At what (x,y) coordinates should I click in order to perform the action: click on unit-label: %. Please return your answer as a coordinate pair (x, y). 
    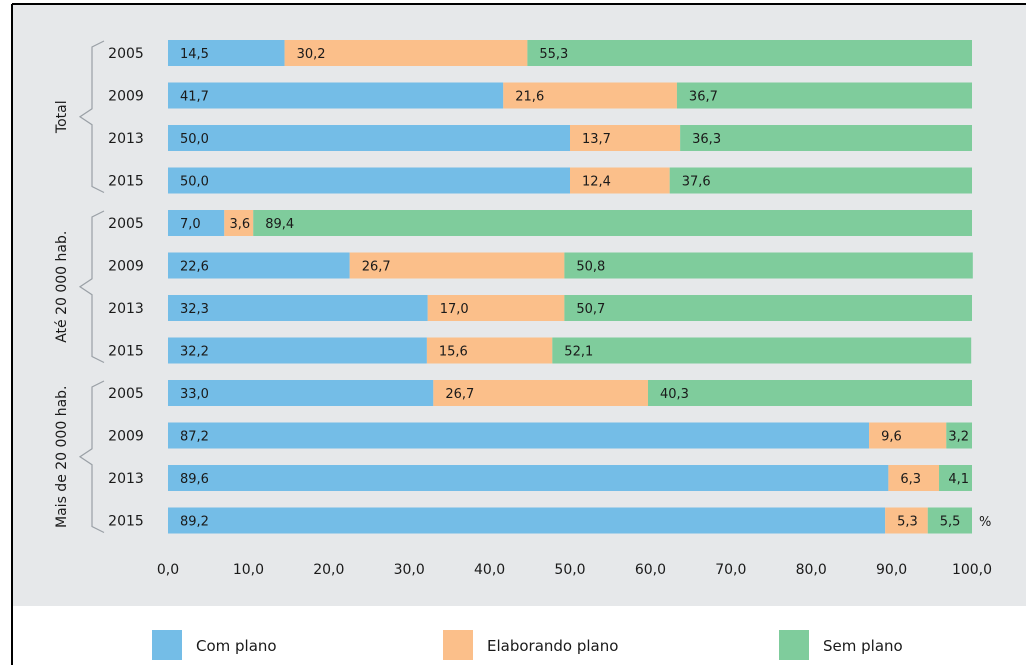
    Looking at the image, I should click on (985, 522).